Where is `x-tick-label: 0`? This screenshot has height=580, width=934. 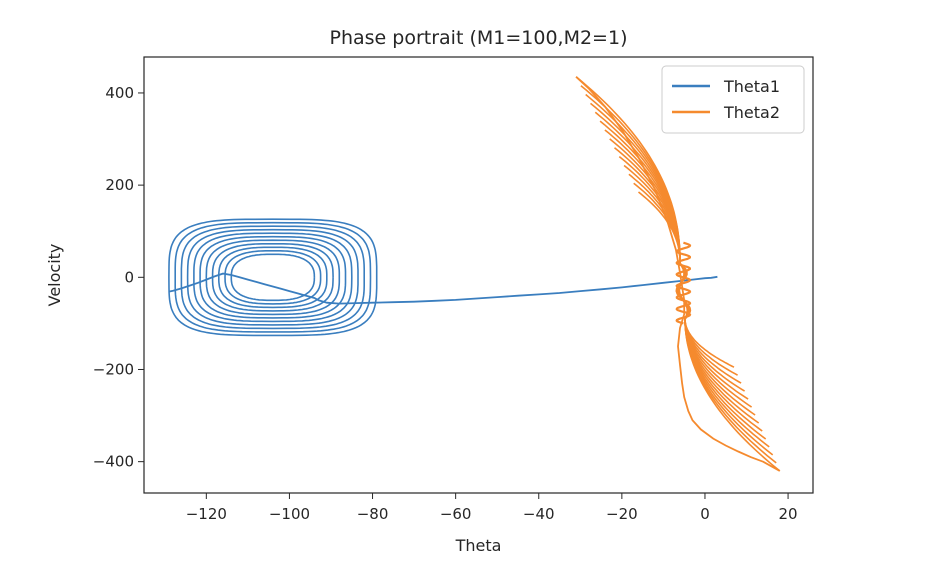
x-tick-label: 0 is located at coordinates (705, 514).